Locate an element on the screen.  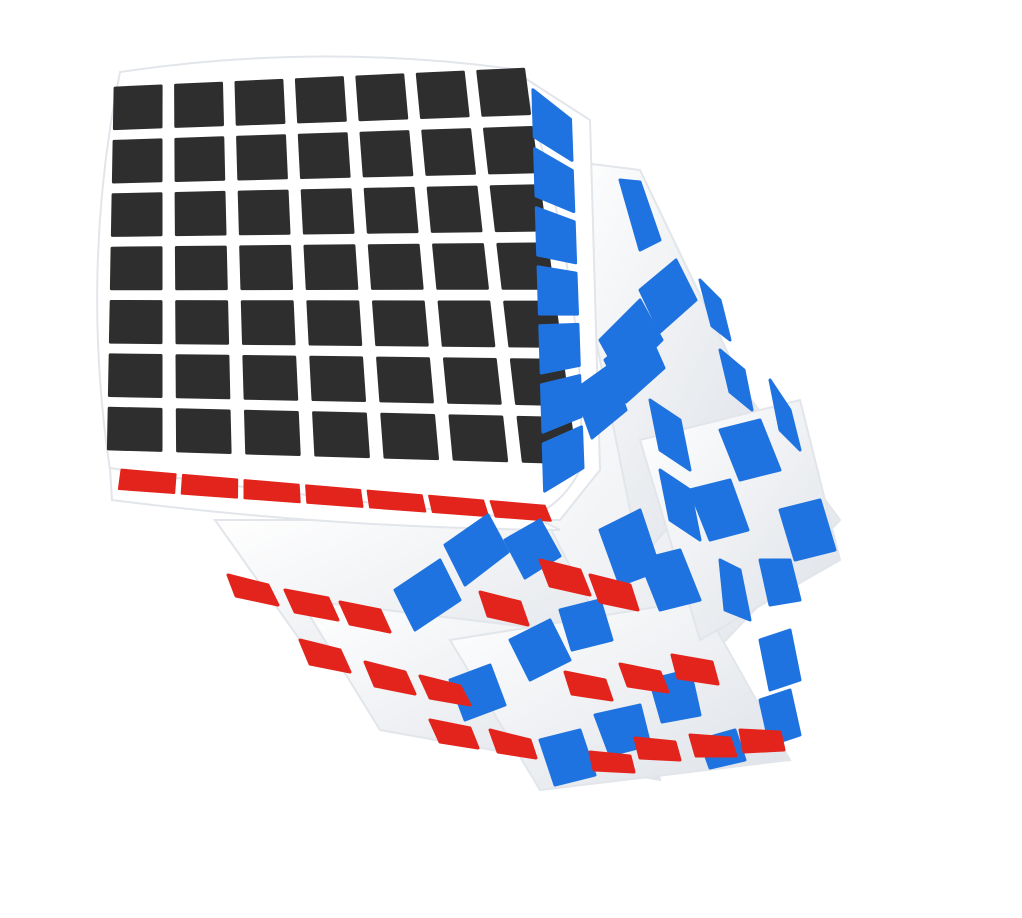
front-face-stickers is located at coordinates (334, 495).